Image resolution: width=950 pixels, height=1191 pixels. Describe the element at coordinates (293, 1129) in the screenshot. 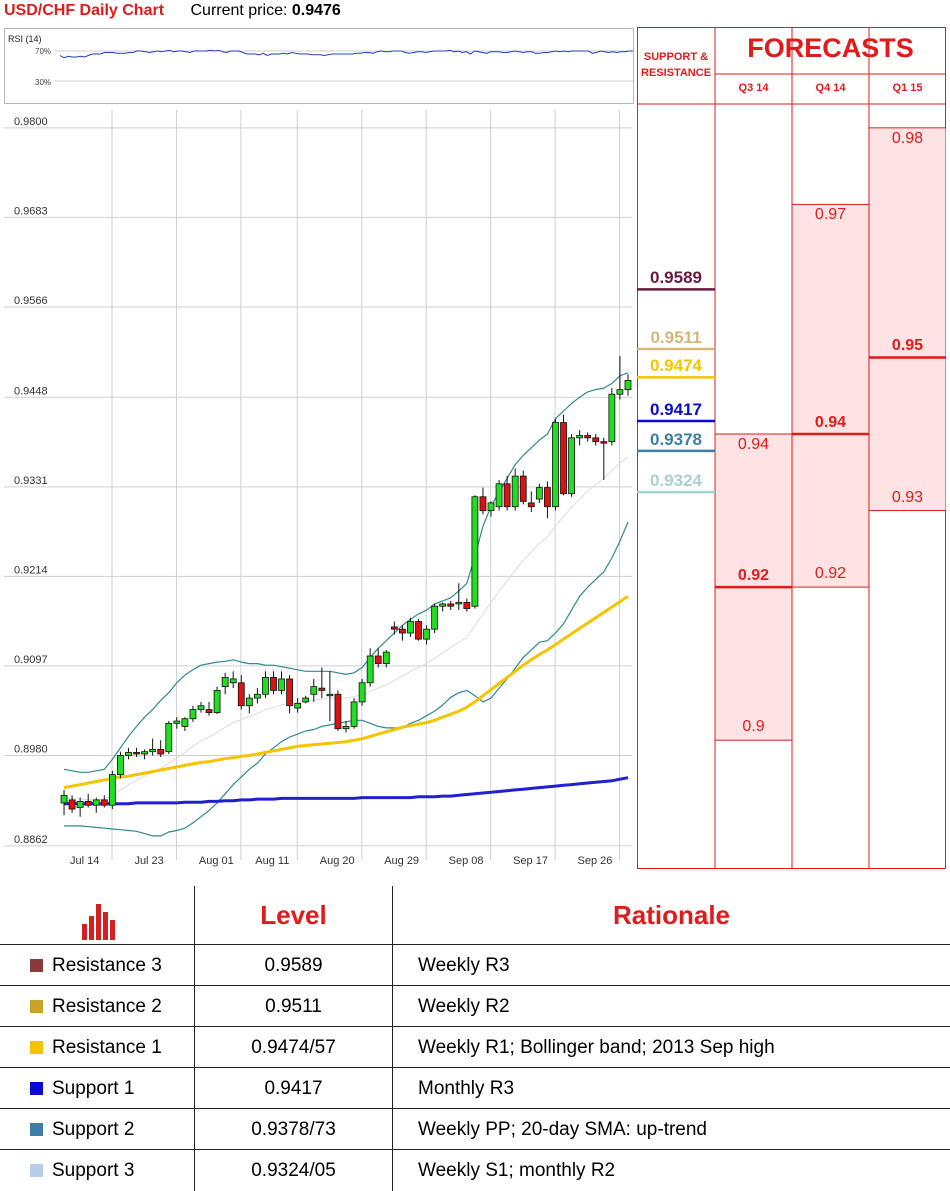

I see `row-level: 0.9378/73` at that location.